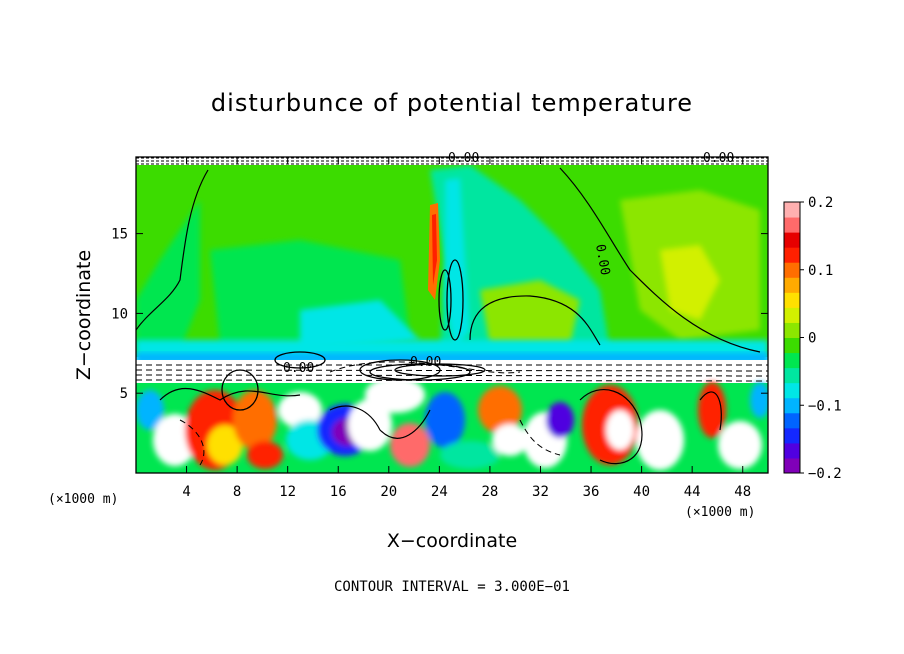 The width and height of the screenshot is (904, 654). Describe the element at coordinates (812, 339) in the screenshot. I see `colorbar-tick-label: 0` at that location.